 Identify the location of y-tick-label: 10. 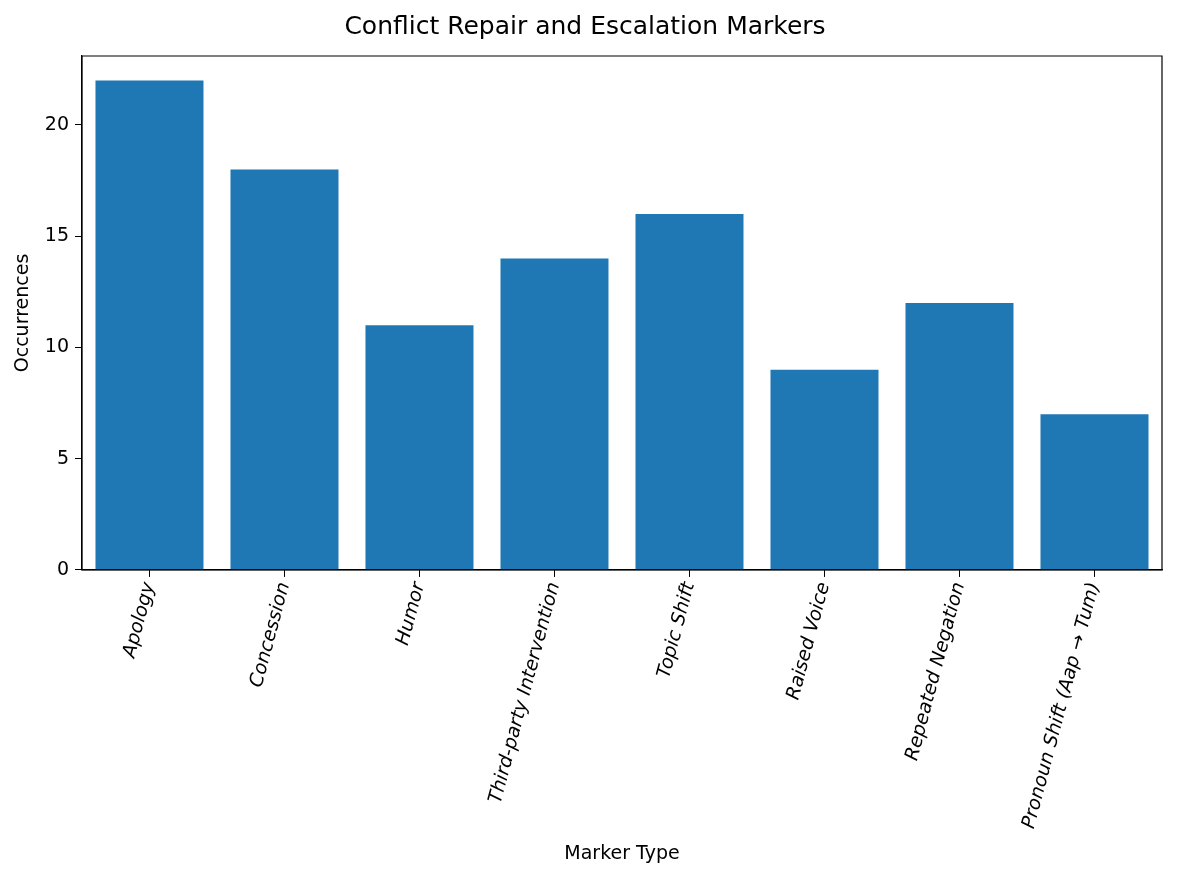
(56, 345).